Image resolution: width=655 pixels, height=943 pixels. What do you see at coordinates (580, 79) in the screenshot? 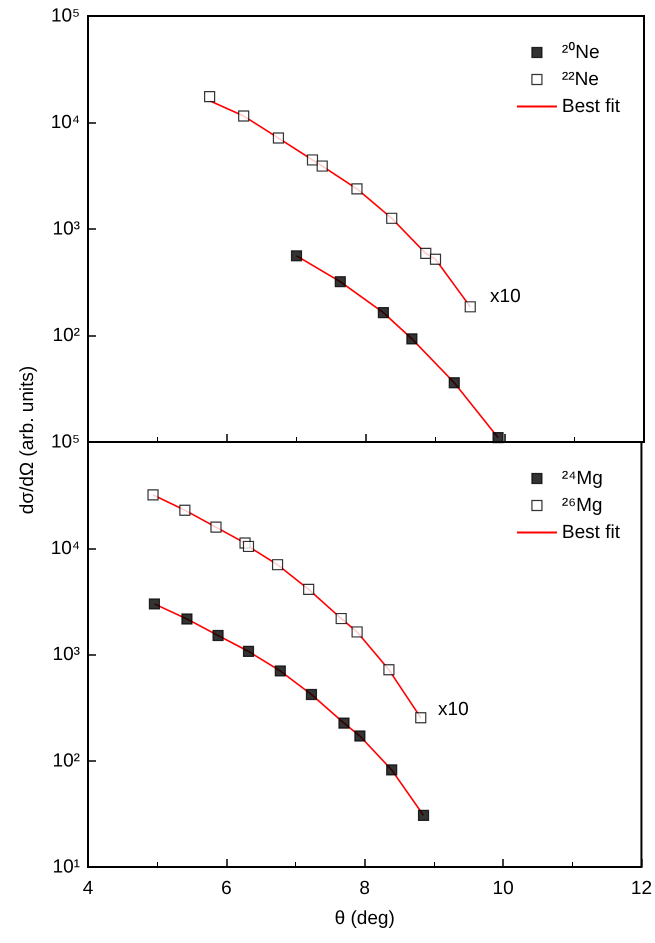
I see `legend-label: ²²Ne` at bounding box center [580, 79].